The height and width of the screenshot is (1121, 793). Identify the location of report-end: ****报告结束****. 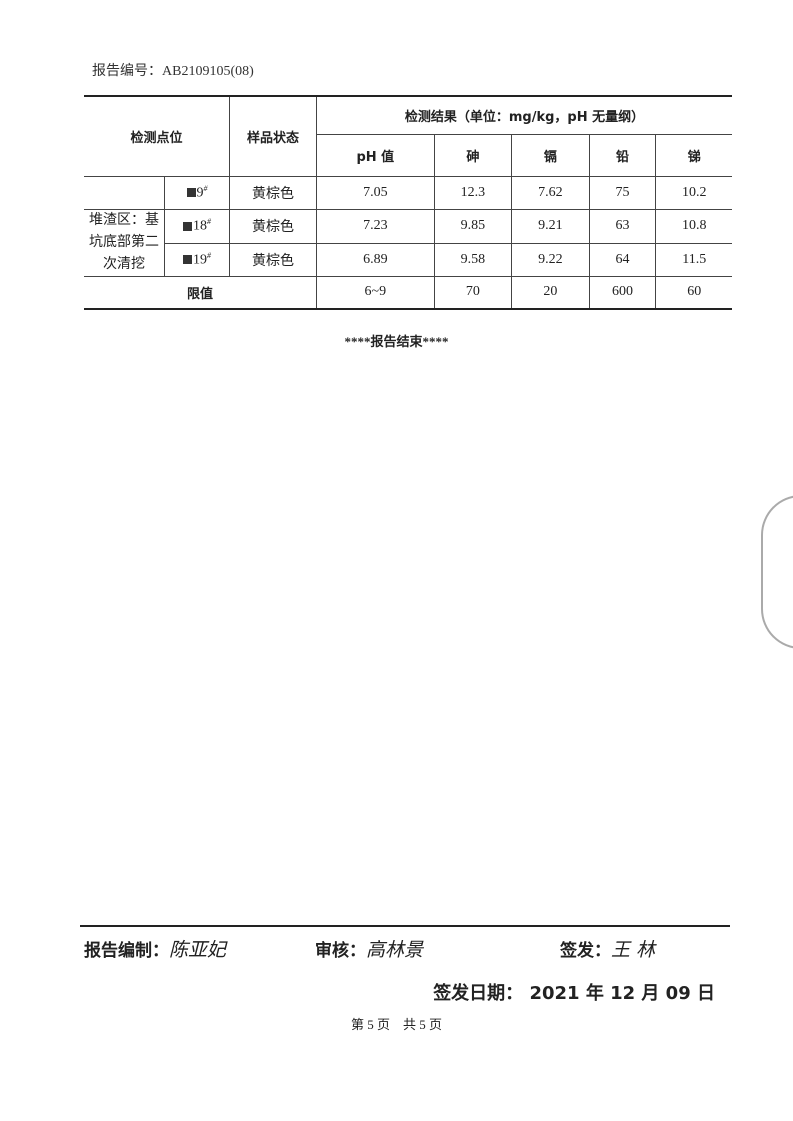
(396, 341).